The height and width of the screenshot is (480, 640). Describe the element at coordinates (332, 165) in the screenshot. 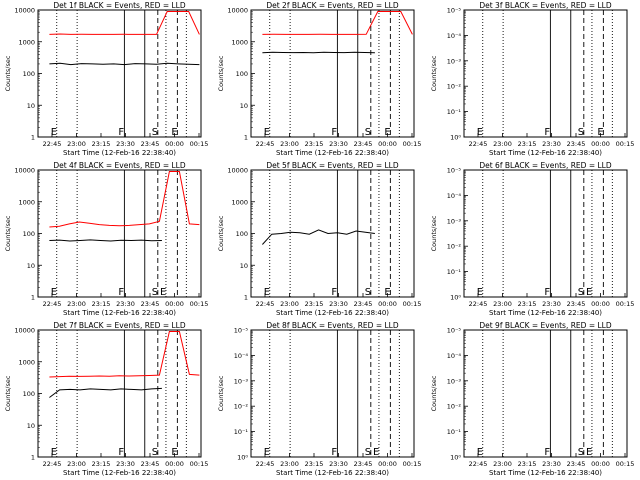

I see `panel-title: Det 5f BLACK = Events, RED = LLD` at that location.